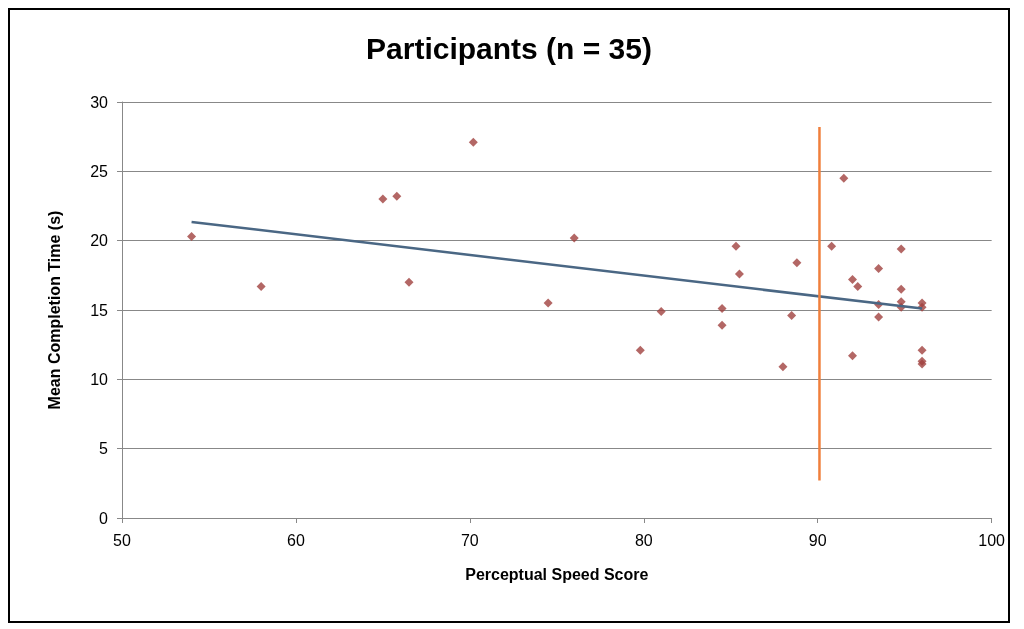 The width and height of the screenshot is (1024, 629). Describe the element at coordinates (99, 241) in the screenshot. I see `y-tick-label: 20` at that location.